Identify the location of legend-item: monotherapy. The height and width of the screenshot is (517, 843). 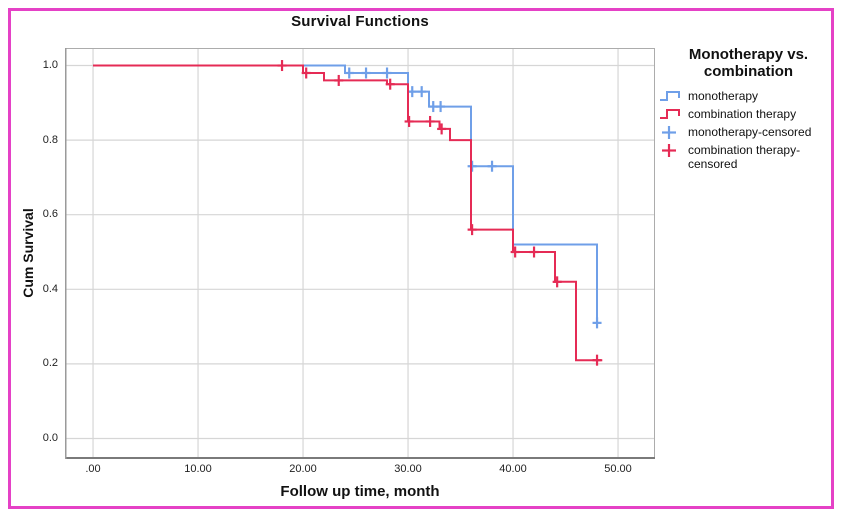
(748, 96).